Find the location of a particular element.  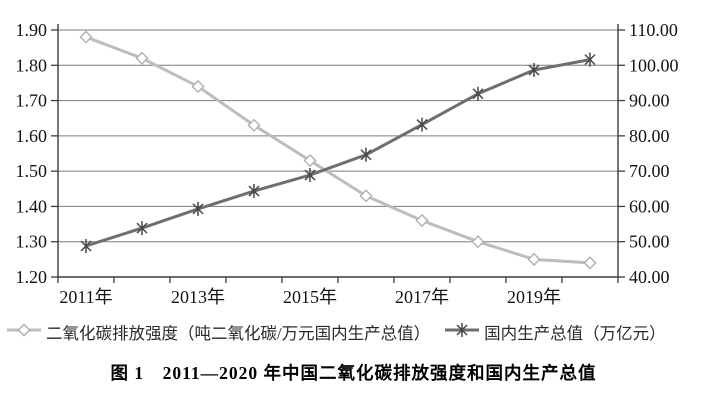

x-axis-label: 2015年 is located at coordinates (310, 297).